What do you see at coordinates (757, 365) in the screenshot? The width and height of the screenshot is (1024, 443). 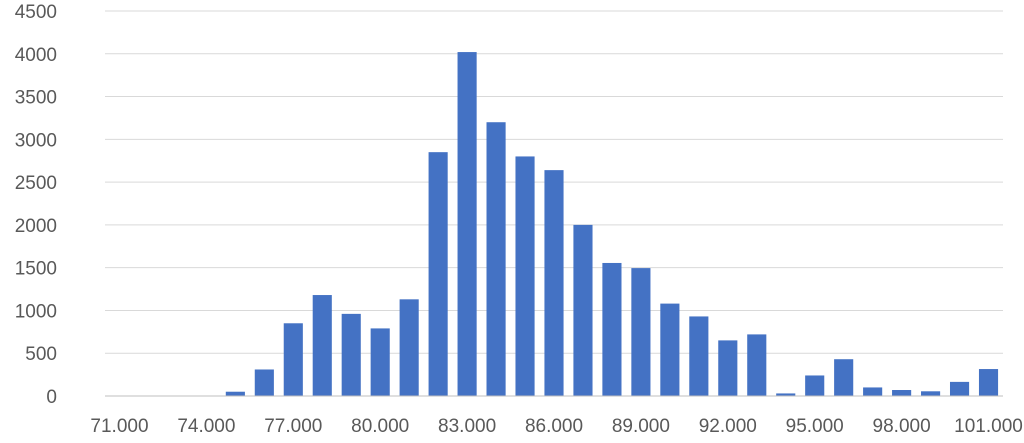 I see `bar-93.000` at bounding box center [757, 365].